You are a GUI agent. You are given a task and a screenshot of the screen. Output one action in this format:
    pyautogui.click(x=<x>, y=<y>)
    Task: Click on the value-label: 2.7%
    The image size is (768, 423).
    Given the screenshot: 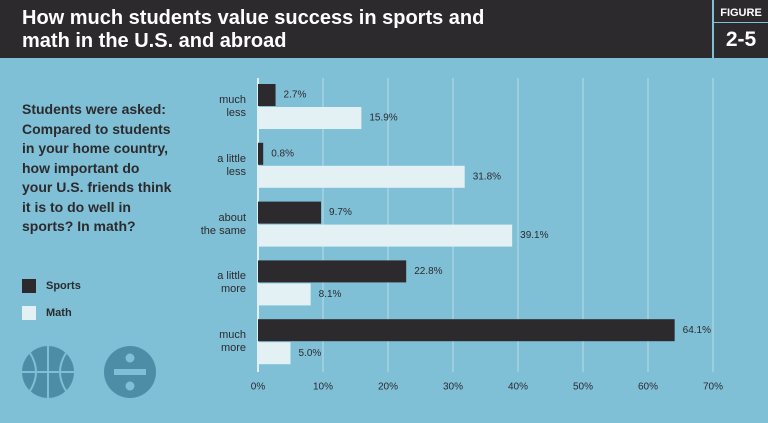 What is the action you would take?
    pyautogui.click(x=295, y=95)
    